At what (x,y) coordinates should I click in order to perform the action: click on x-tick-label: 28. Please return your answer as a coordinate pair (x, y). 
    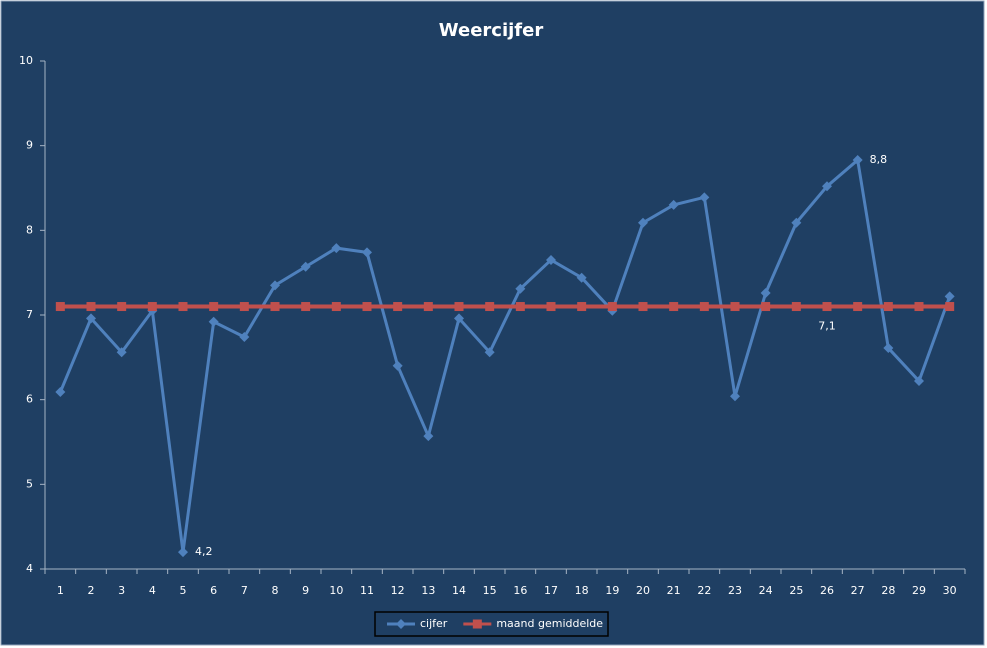
    Looking at the image, I should click on (888, 590).